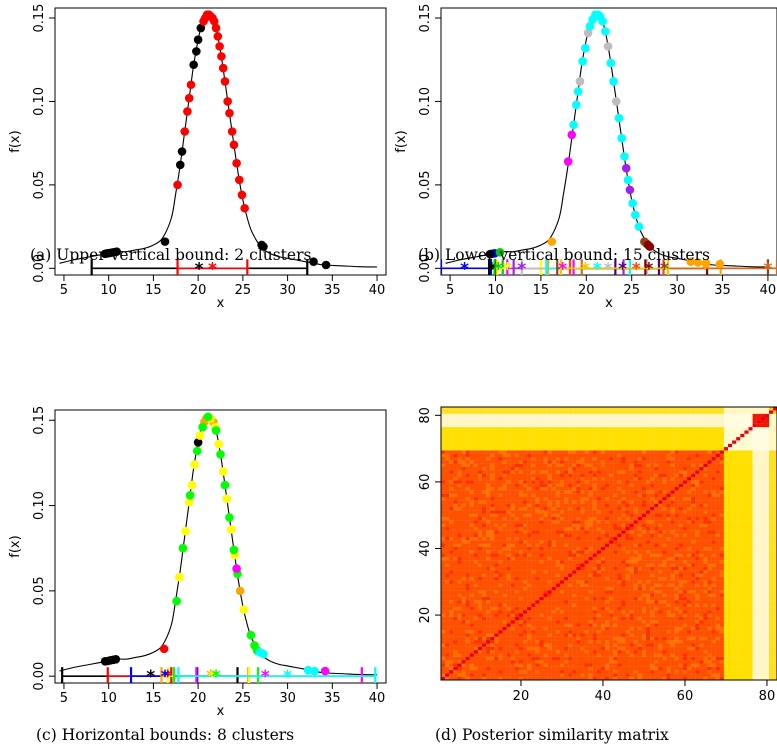 This screenshot has width=777, height=756. Describe the element at coordinates (218, 142) in the screenshot. I see `plot-area: * *` at that location.